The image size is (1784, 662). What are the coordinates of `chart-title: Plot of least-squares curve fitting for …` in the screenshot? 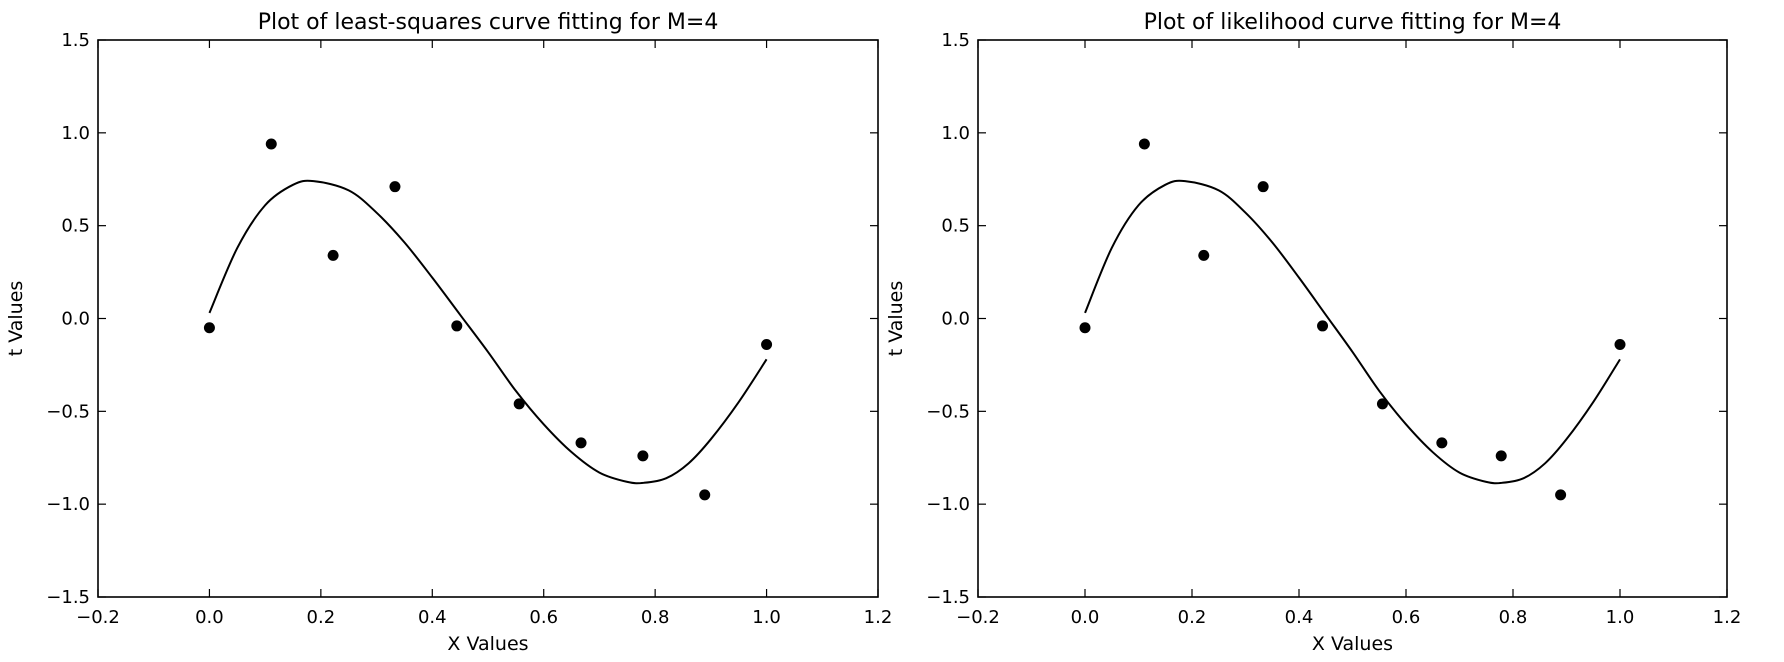 It's located at (488, 22).